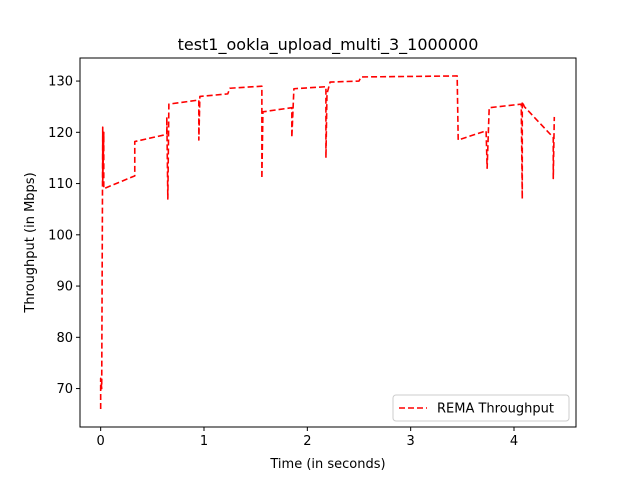  What do you see at coordinates (495, 409) in the screenshot?
I see `legend-label: REMA Throughput` at bounding box center [495, 409].